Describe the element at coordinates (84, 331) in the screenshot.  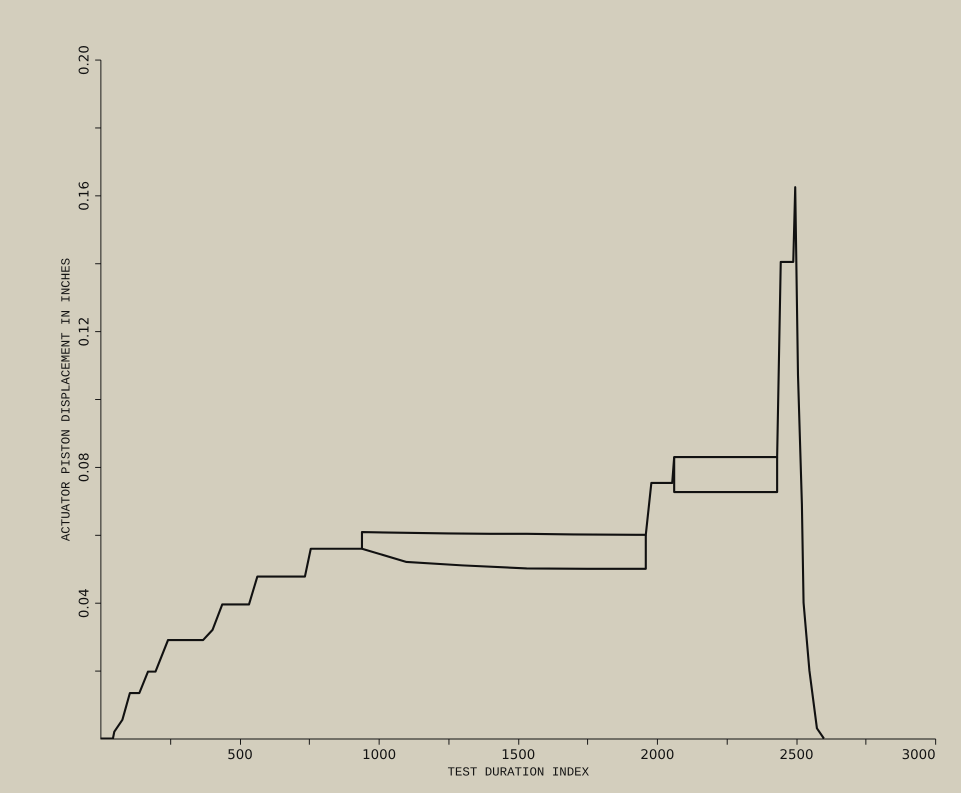
I see `y-tick-label: 0.12` at that location.